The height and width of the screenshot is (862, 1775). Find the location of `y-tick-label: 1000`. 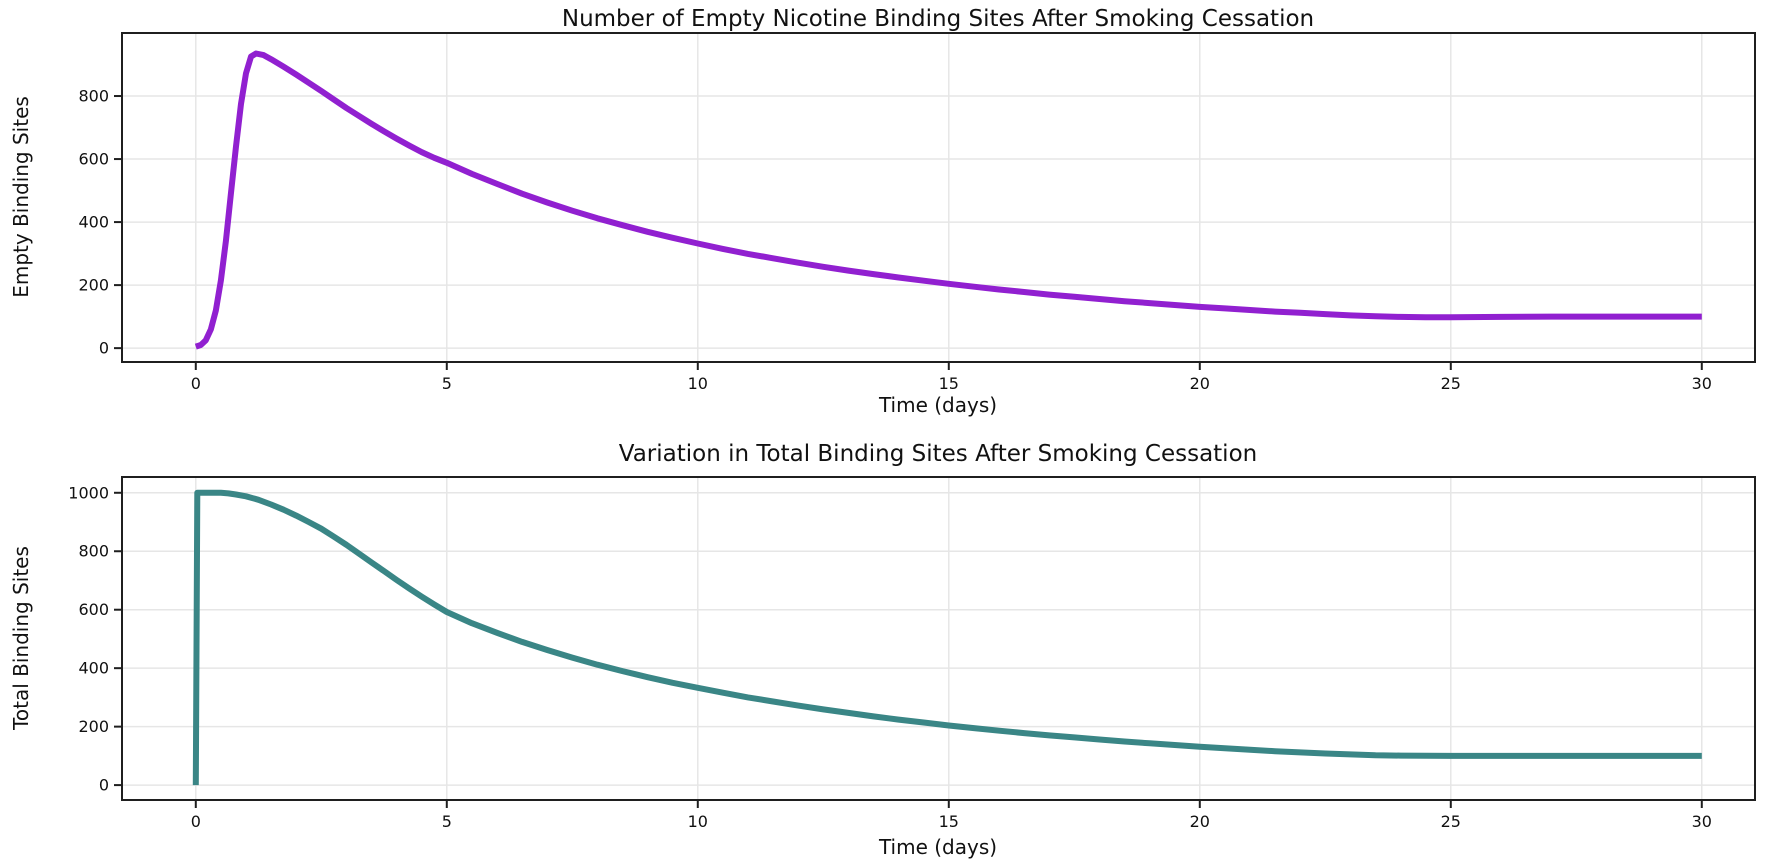

y-tick-label: 1000 is located at coordinates (88, 492).